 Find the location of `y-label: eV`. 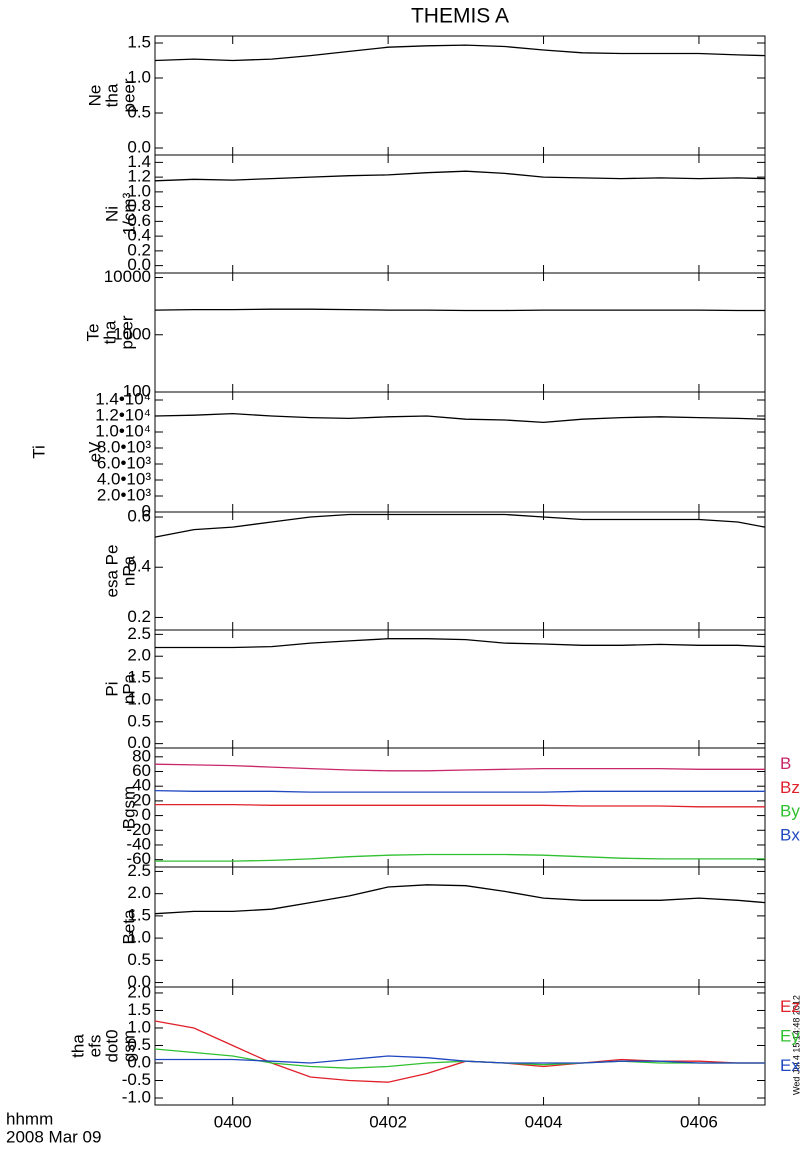

y-label: eV is located at coordinates (94, 451).